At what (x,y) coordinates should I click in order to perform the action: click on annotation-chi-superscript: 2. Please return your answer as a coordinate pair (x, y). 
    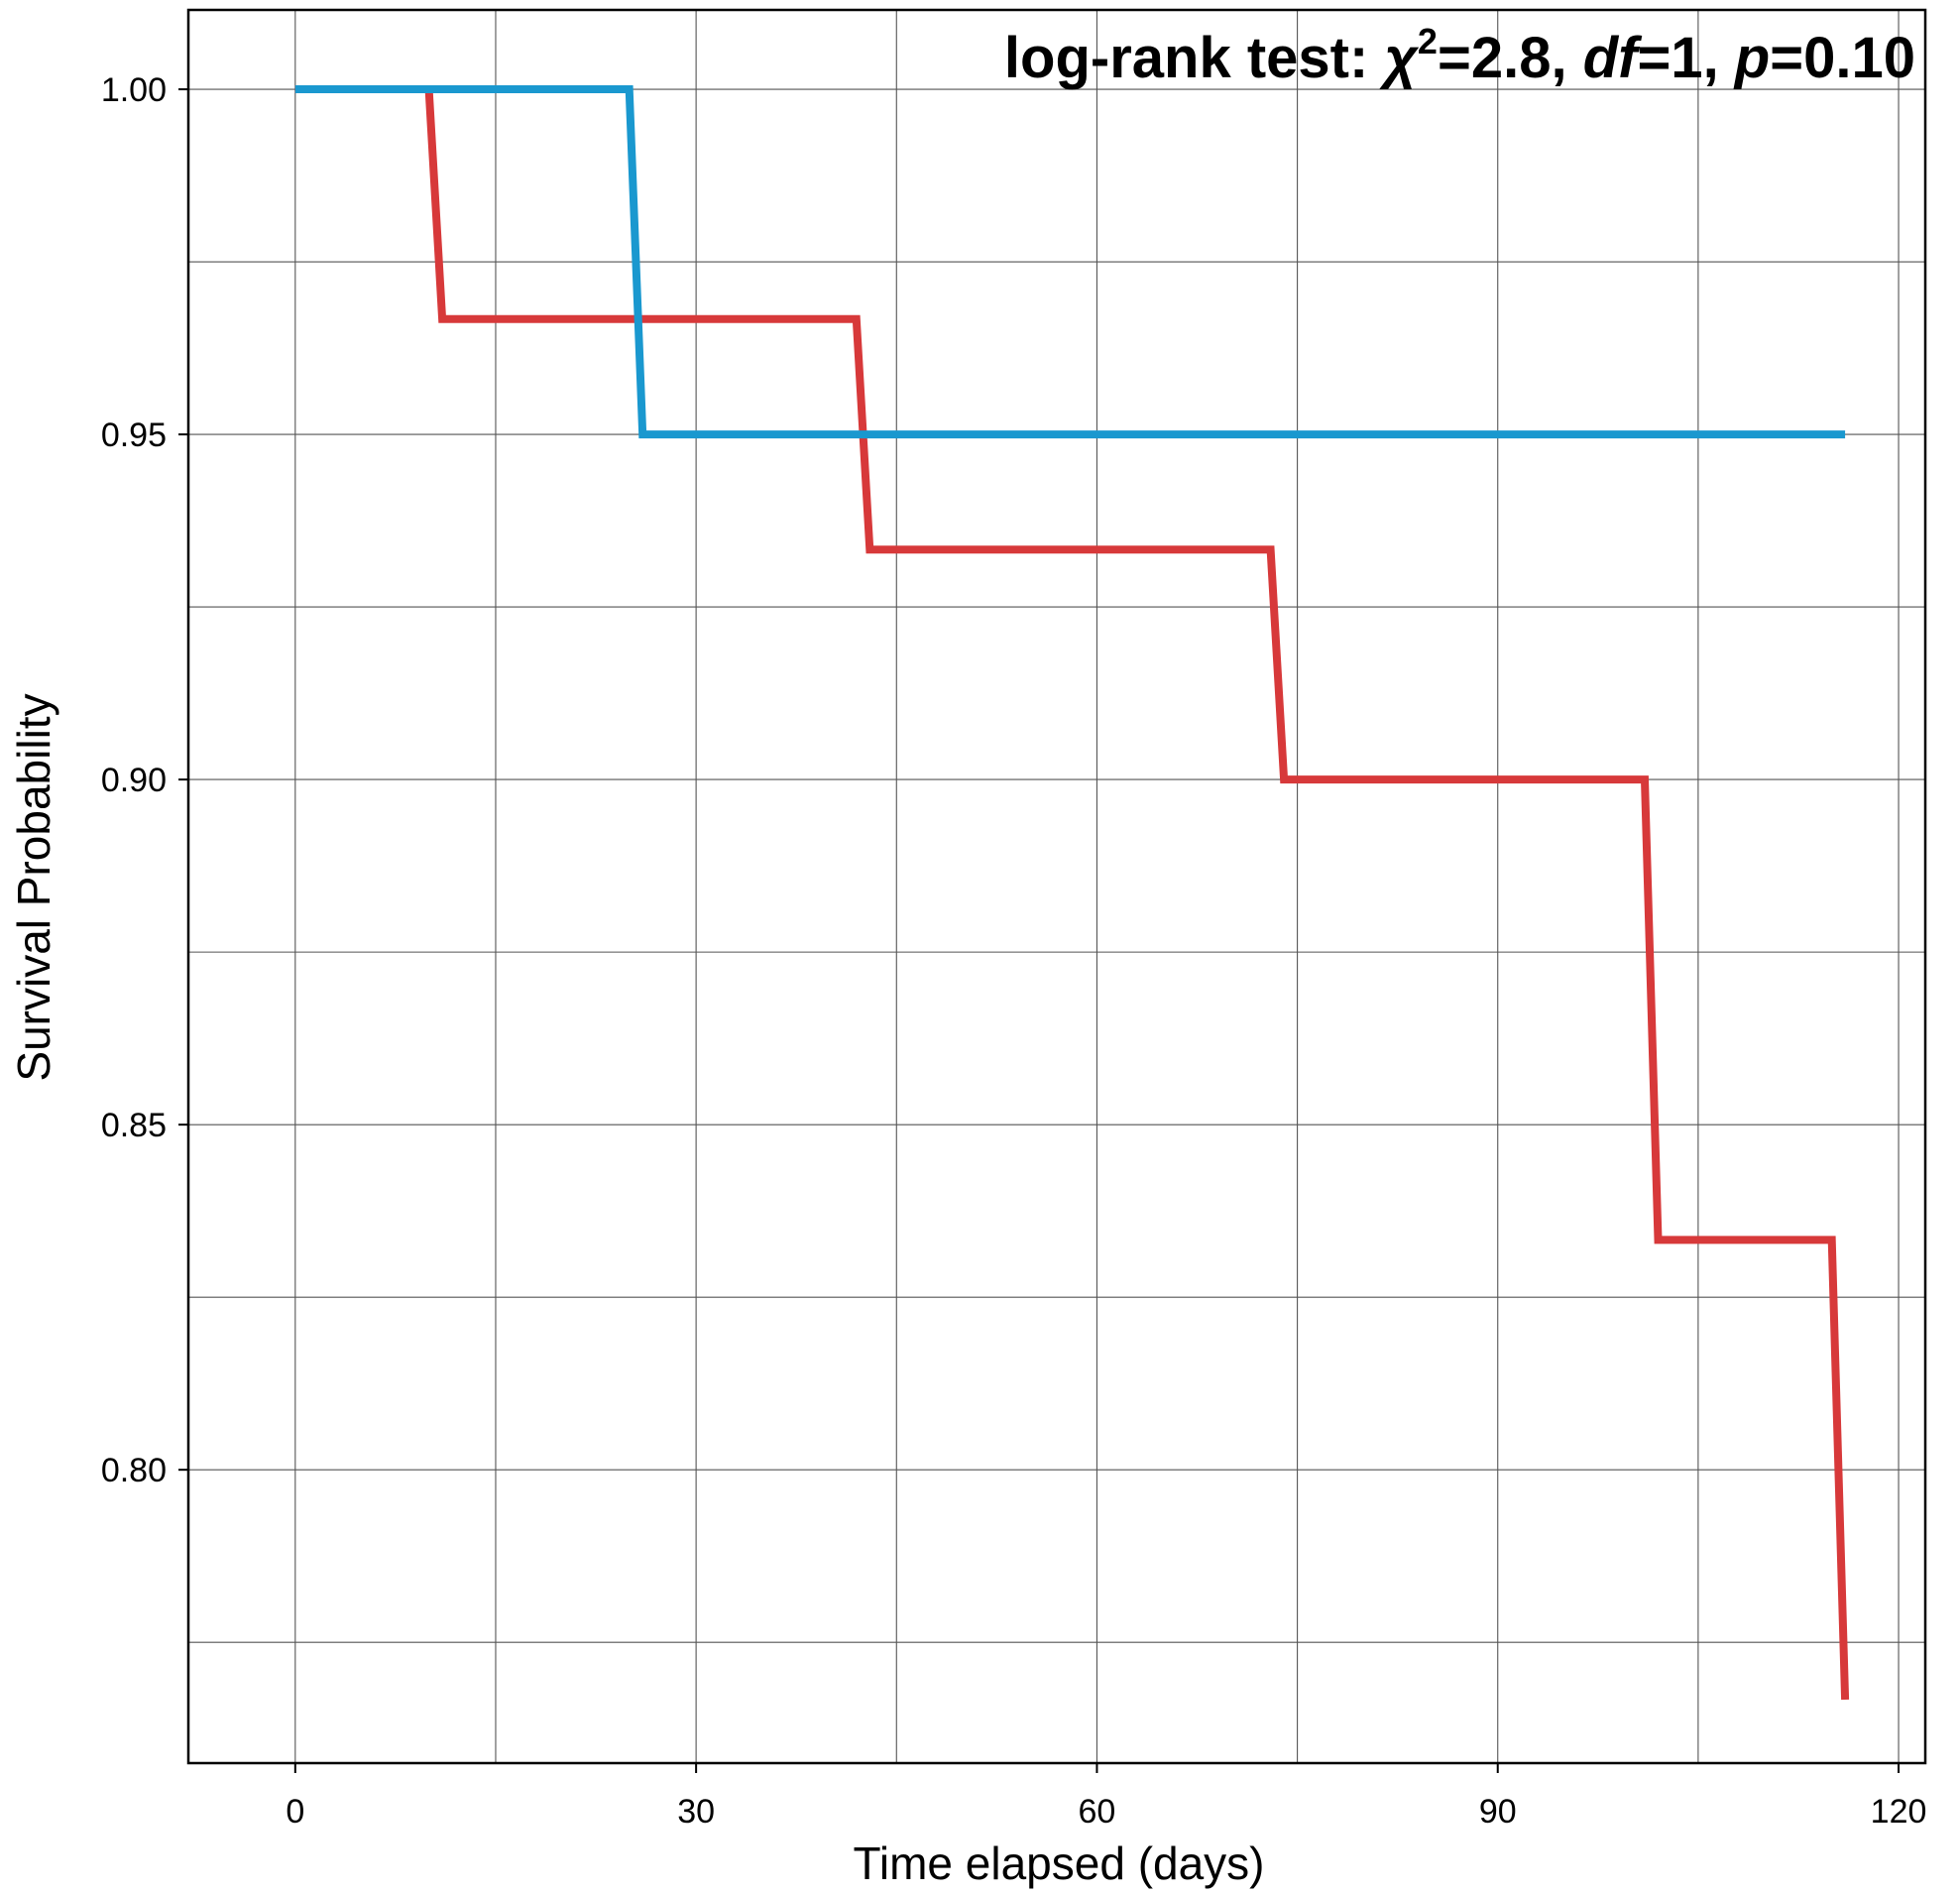
    Looking at the image, I should click on (1428, 41).